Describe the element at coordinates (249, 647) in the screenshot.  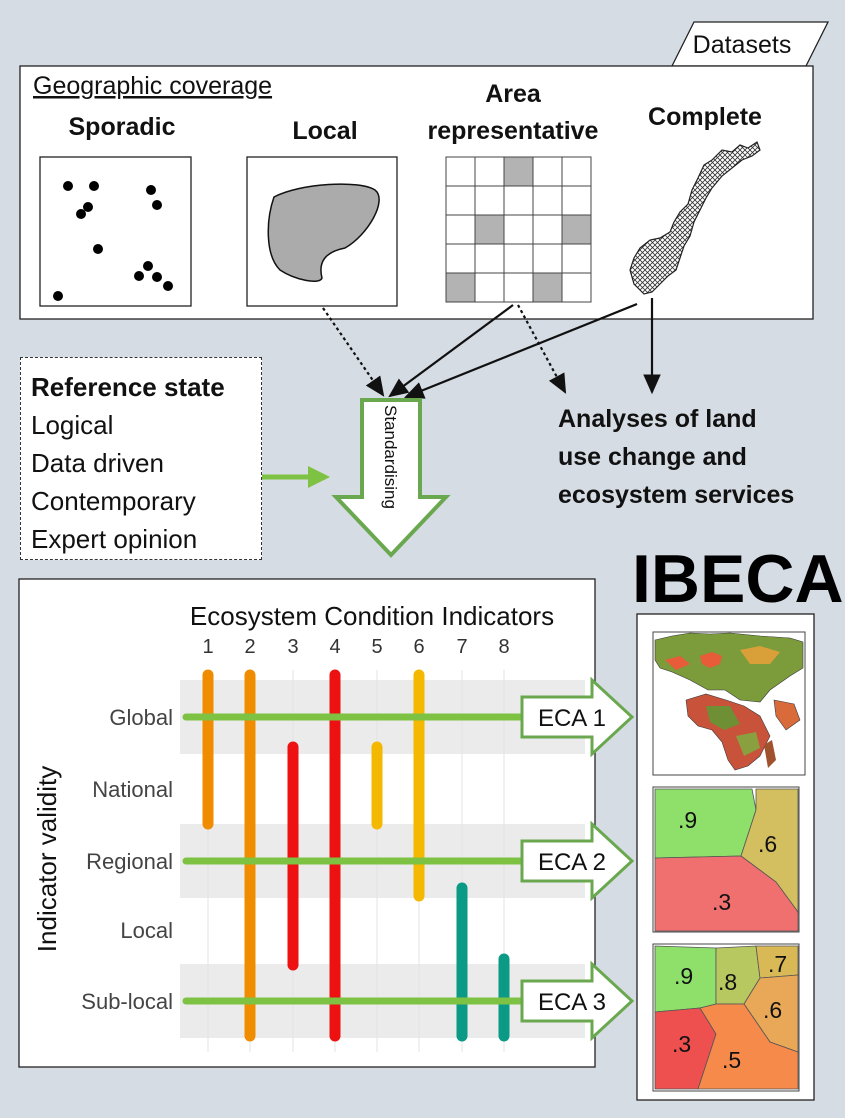
I see `indicator-tick-label: 2` at that location.